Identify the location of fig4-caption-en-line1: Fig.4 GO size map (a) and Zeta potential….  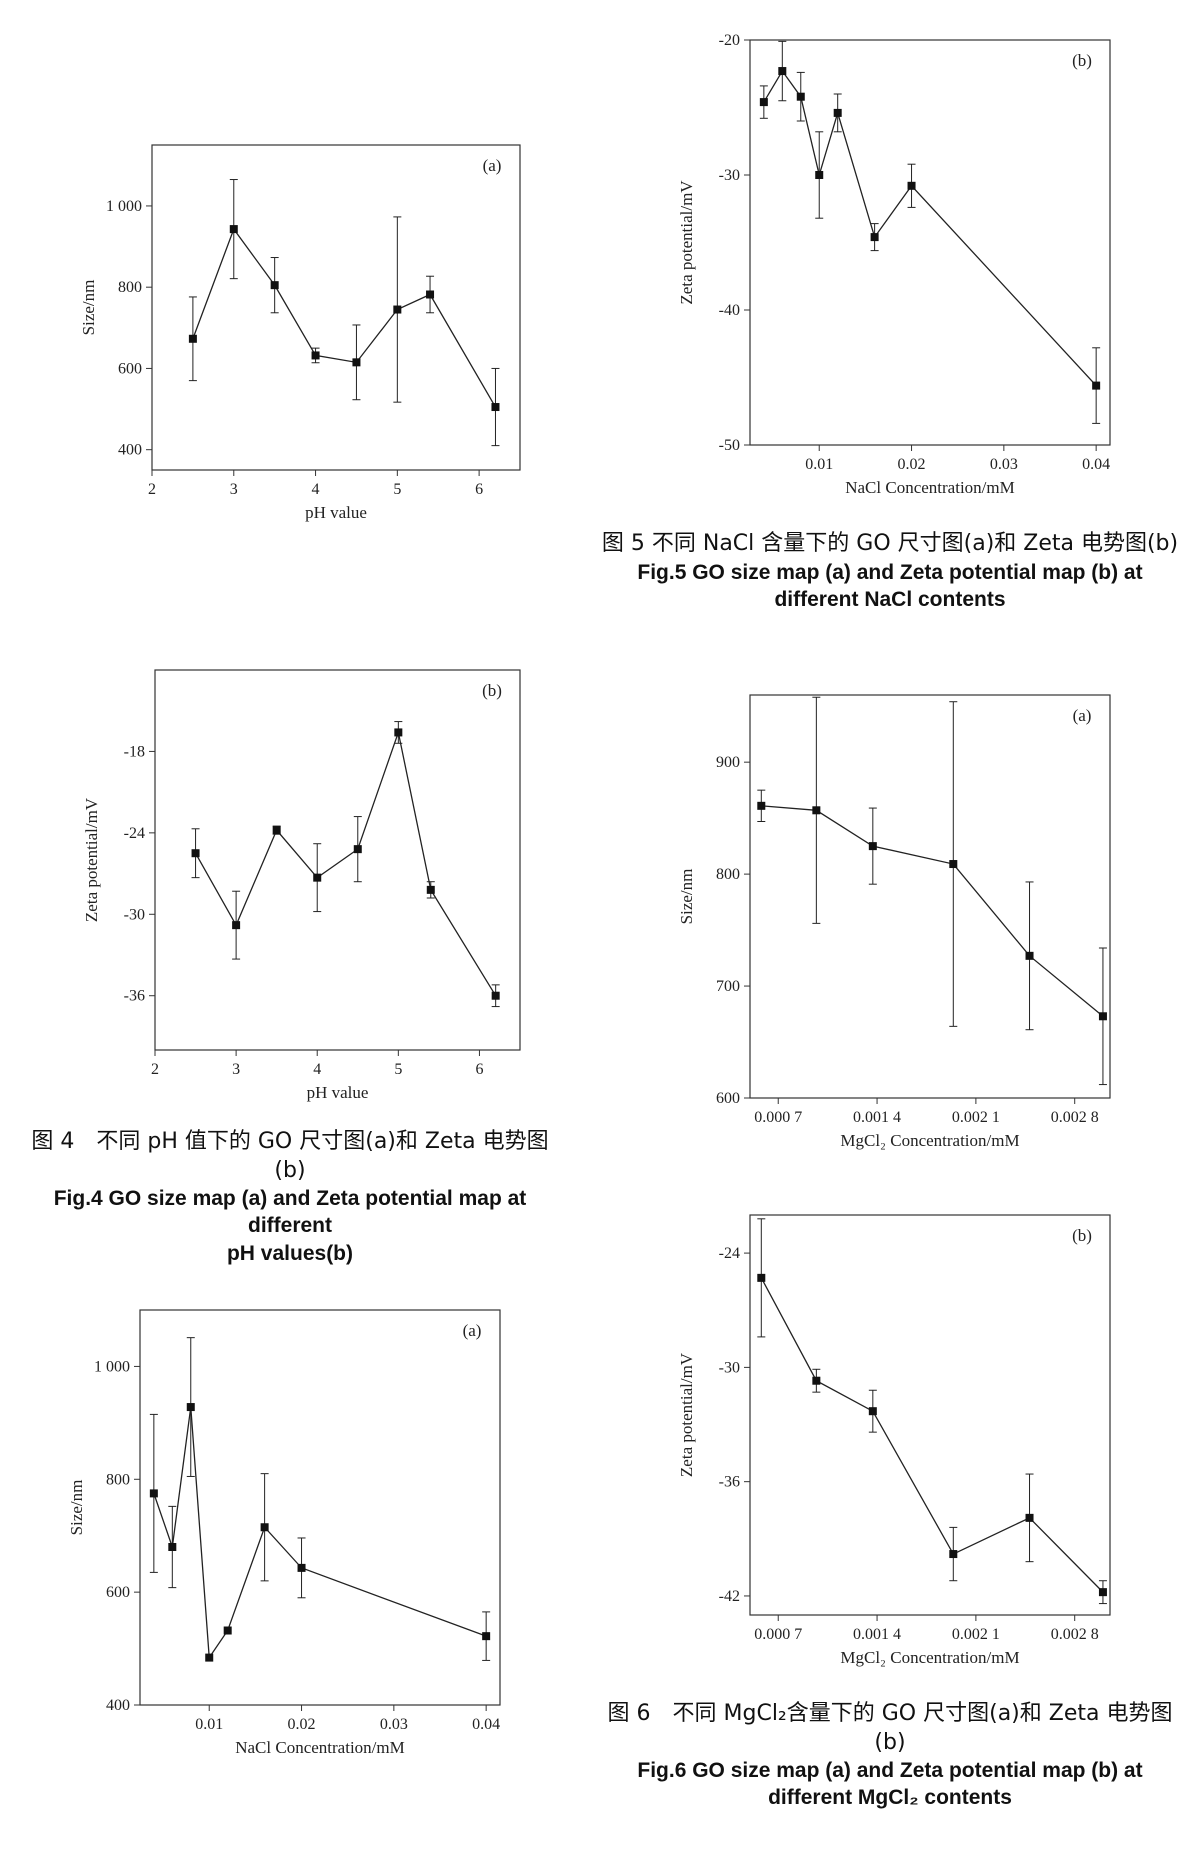
(290, 1212).